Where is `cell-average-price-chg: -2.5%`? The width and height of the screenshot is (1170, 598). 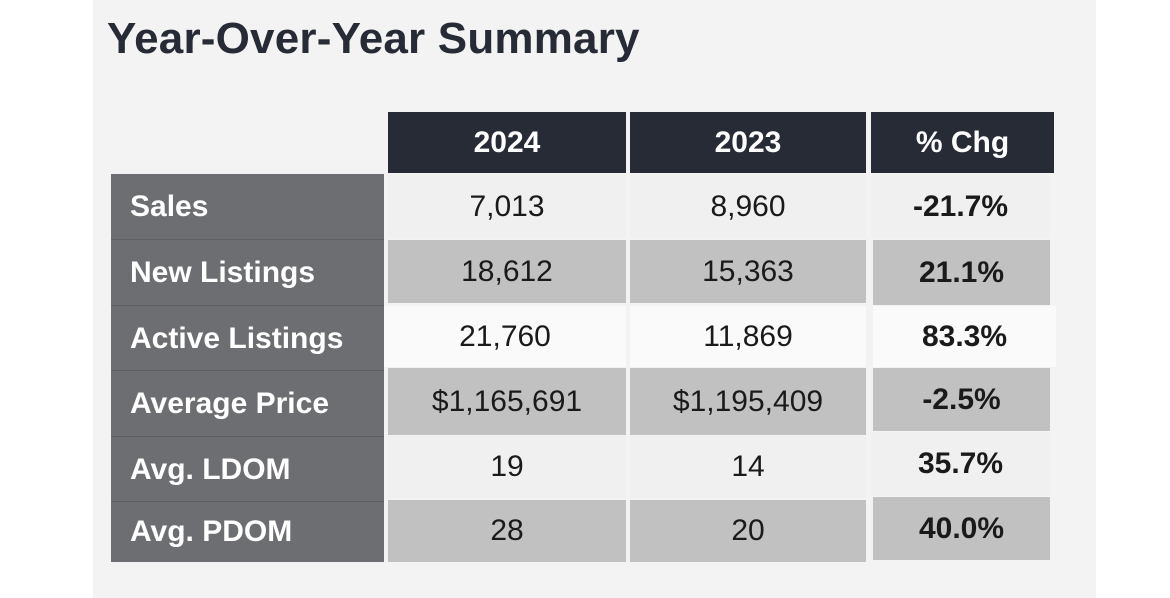 cell-average-price-chg: -2.5% is located at coordinates (961, 399).